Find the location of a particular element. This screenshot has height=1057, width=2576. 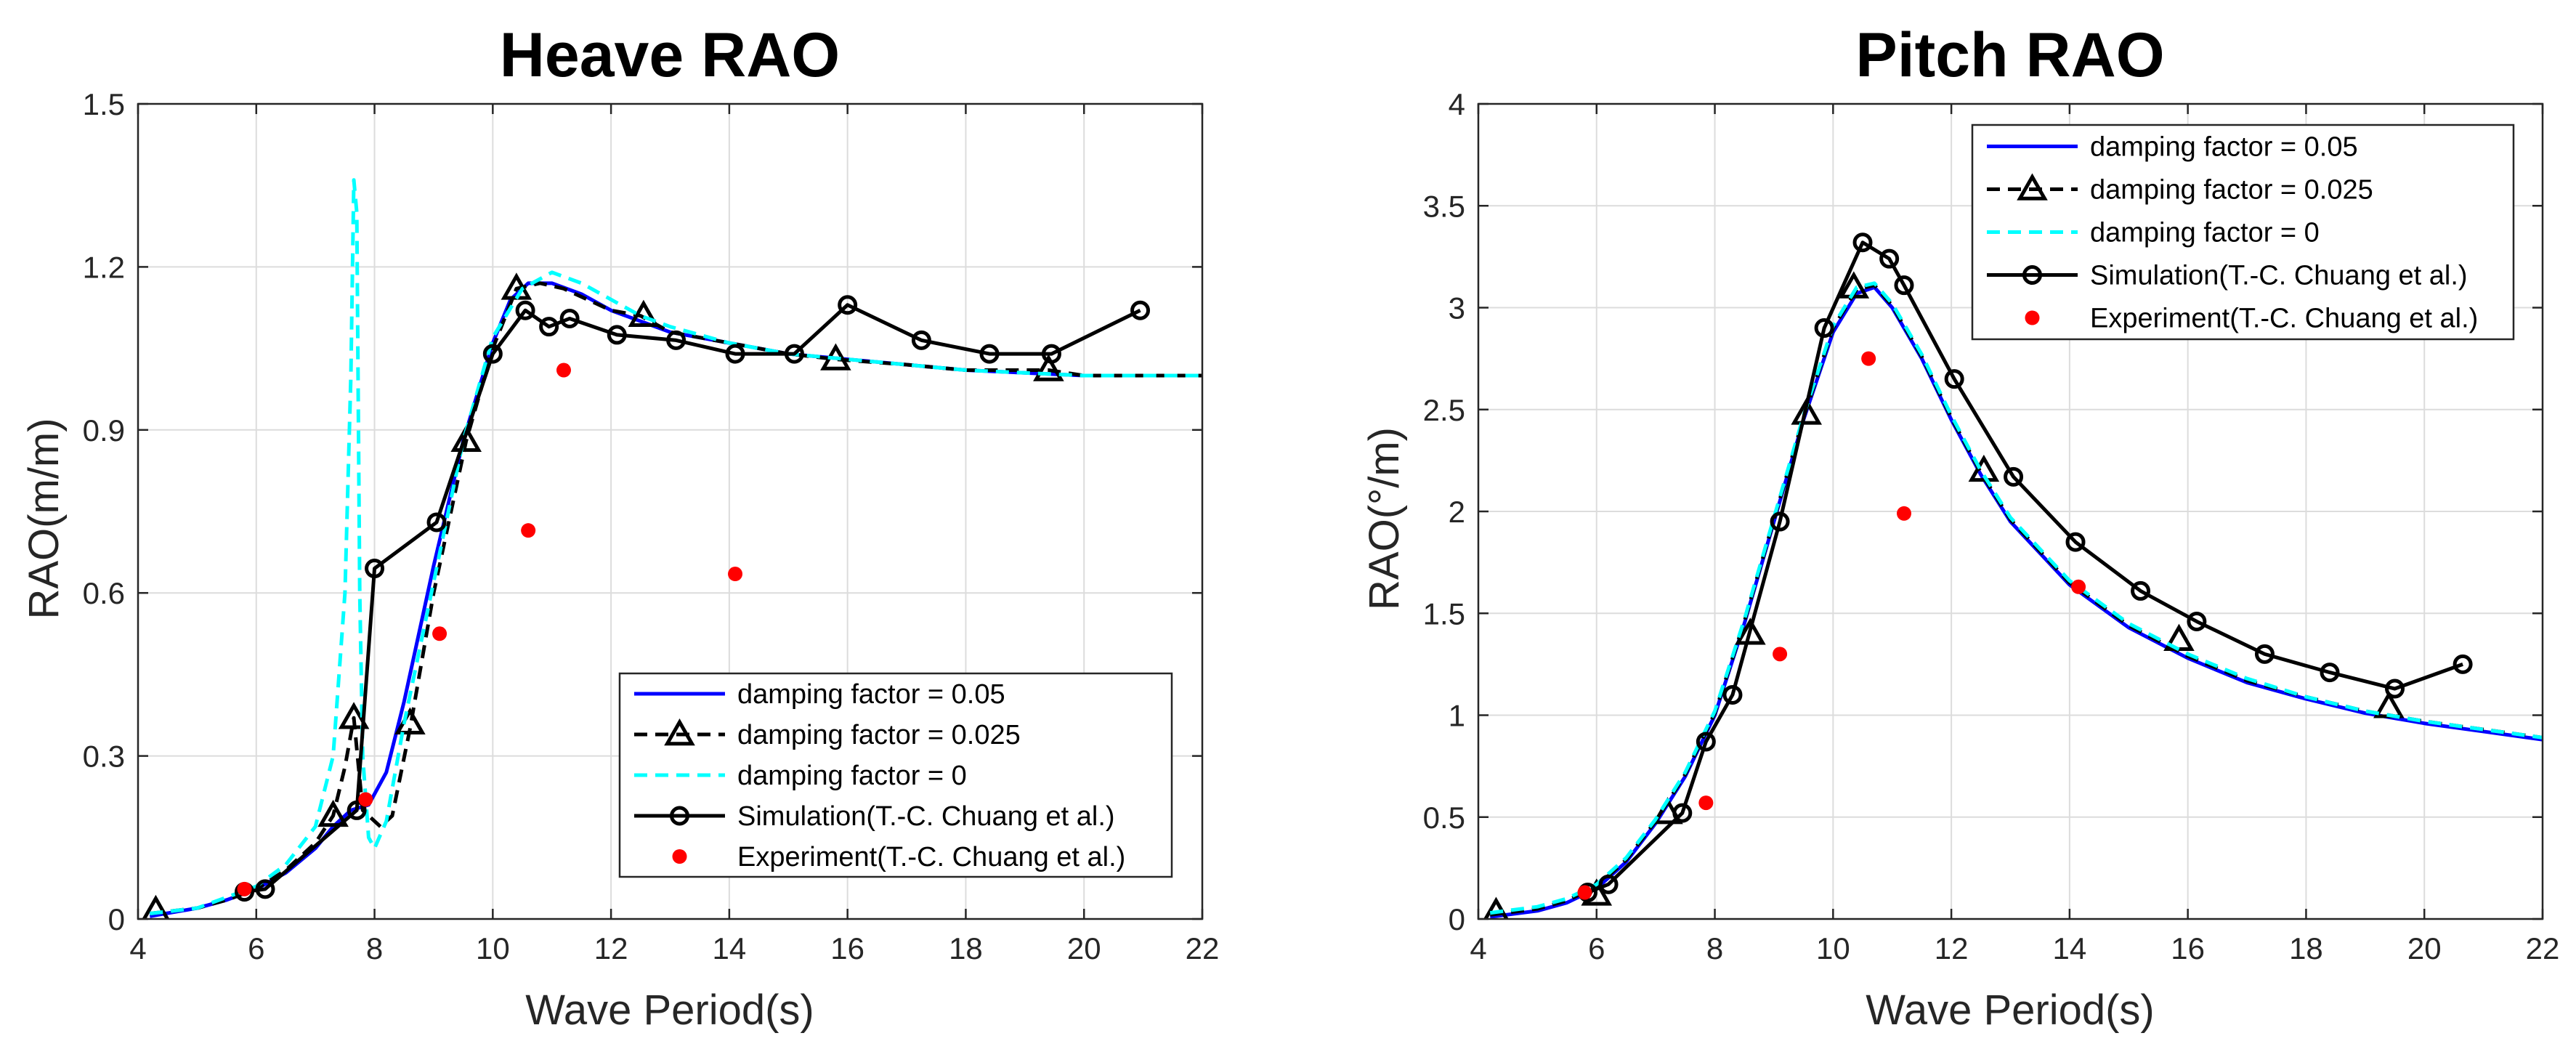

y-tick-label: 1.2 is located at coordinates (104, 267).